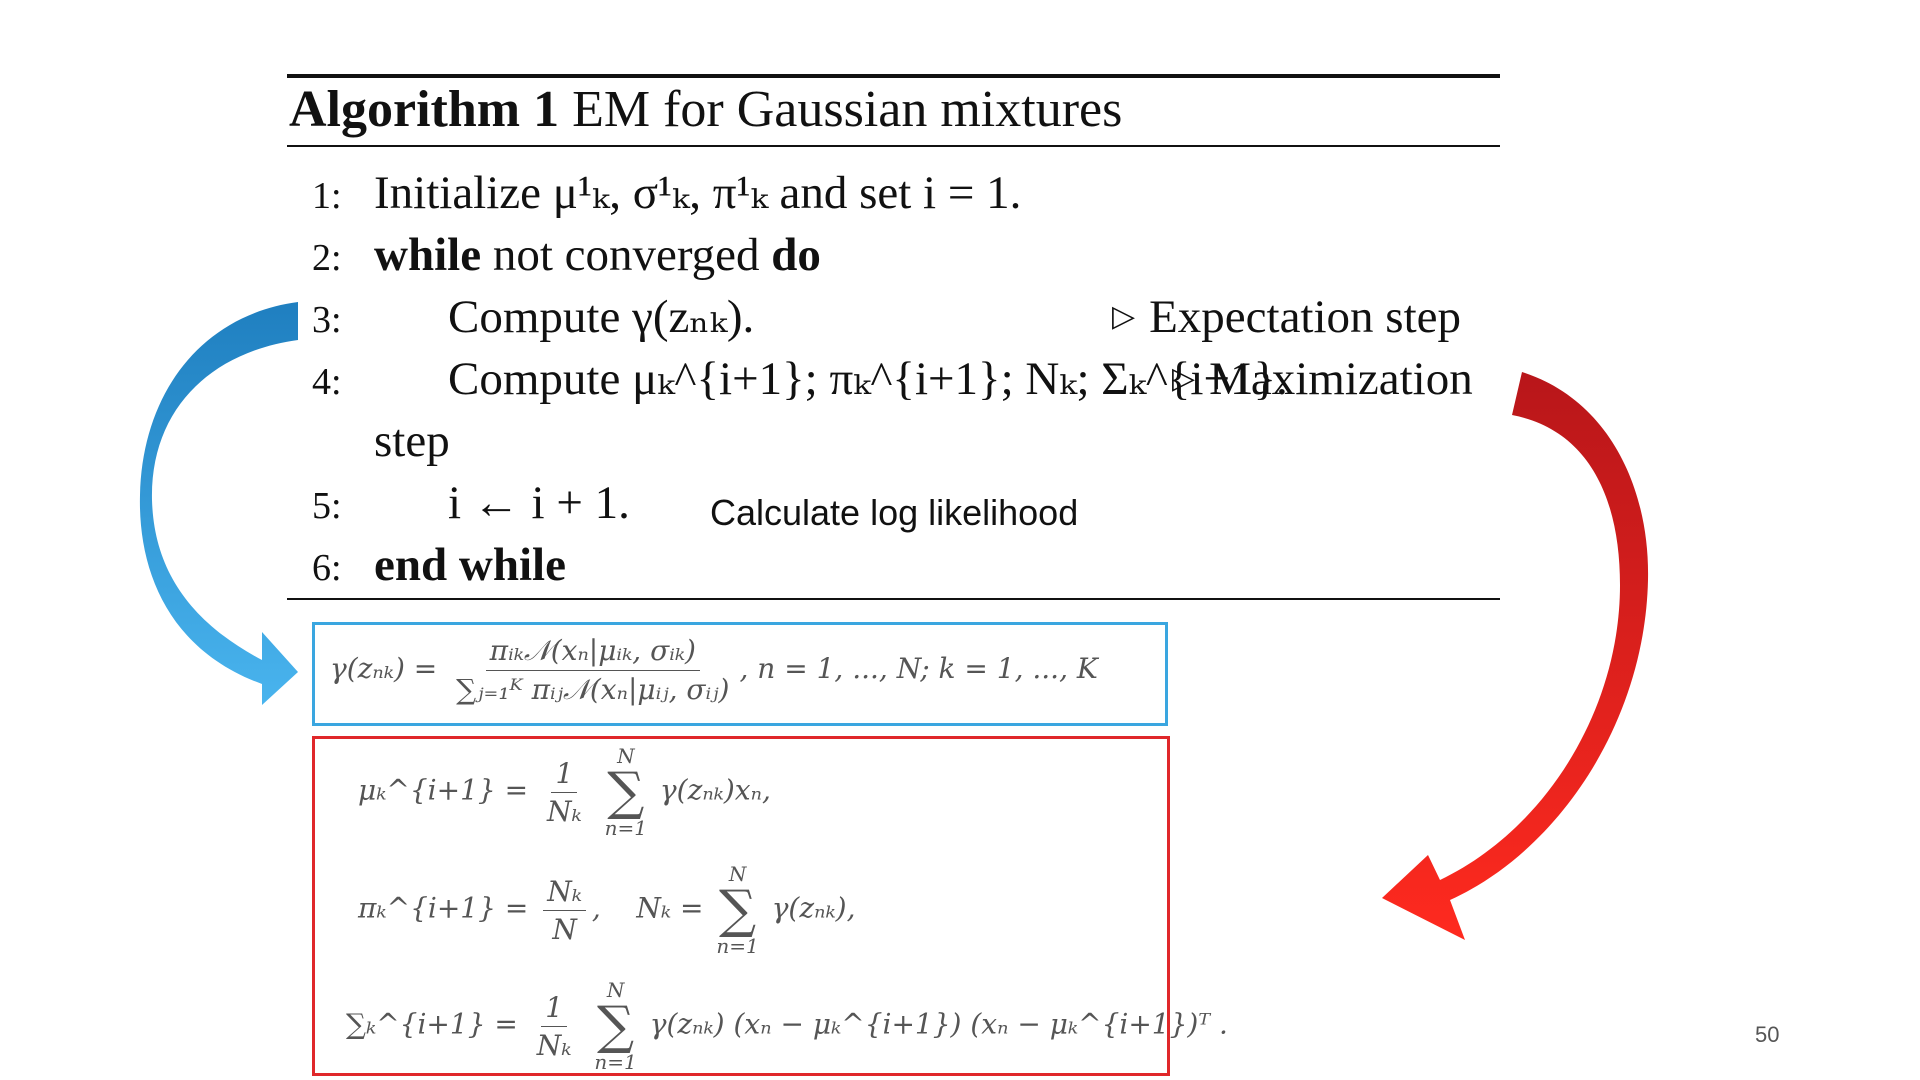 The height and width of the screenshot is (1080, 1920). Describe the element at coordinates (564, 792) in the screenshot. I see `mu-update-equation: μₖ^{i+1} = 1 Nₖ N ∑ n=1 γ(zₙₖ)xₙ,` at that location.